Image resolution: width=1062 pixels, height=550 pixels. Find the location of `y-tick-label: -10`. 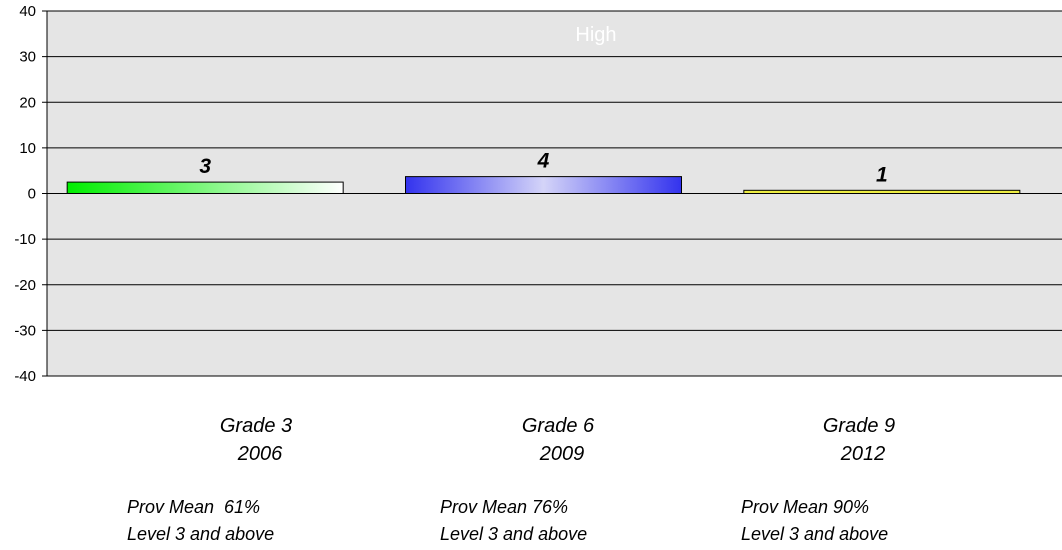

y-tick-label: -10 is located at coordinates (25, 239).